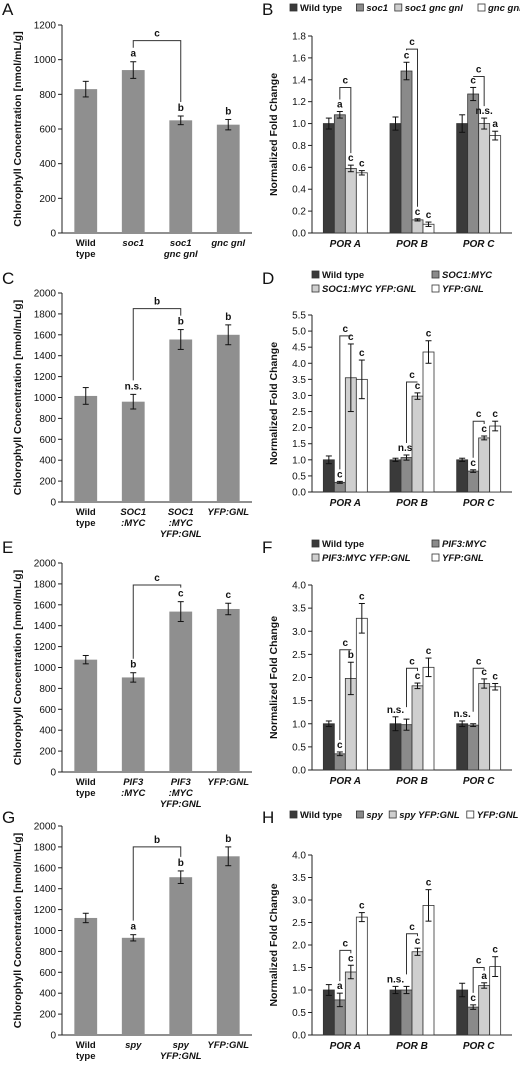 This screenshot has width=520, height=1066. Describe the element at coordinates (404, 815) in the screenshot. I see `legend: Wild type spy spy YFP:GNL YFP:GNL` at that location.